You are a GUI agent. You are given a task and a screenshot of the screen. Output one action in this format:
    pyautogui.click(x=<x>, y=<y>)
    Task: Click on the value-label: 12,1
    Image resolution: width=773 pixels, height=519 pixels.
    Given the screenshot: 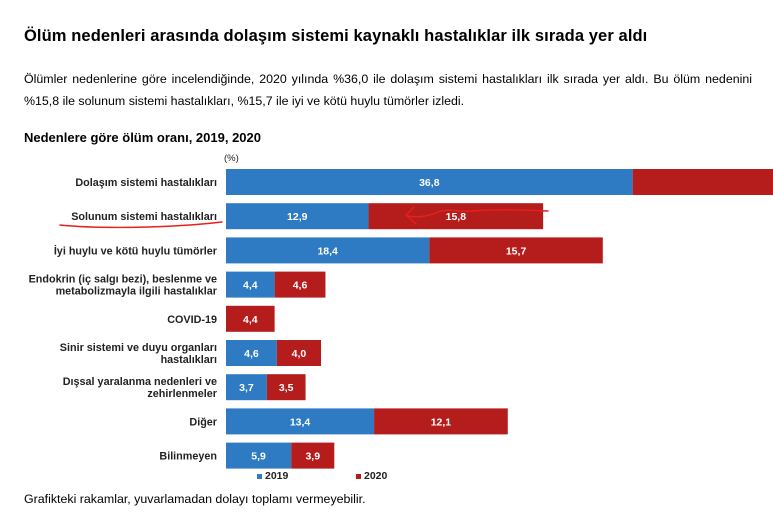 What is the action you would take?
    pyautogui.click(x=441, y=422)
    